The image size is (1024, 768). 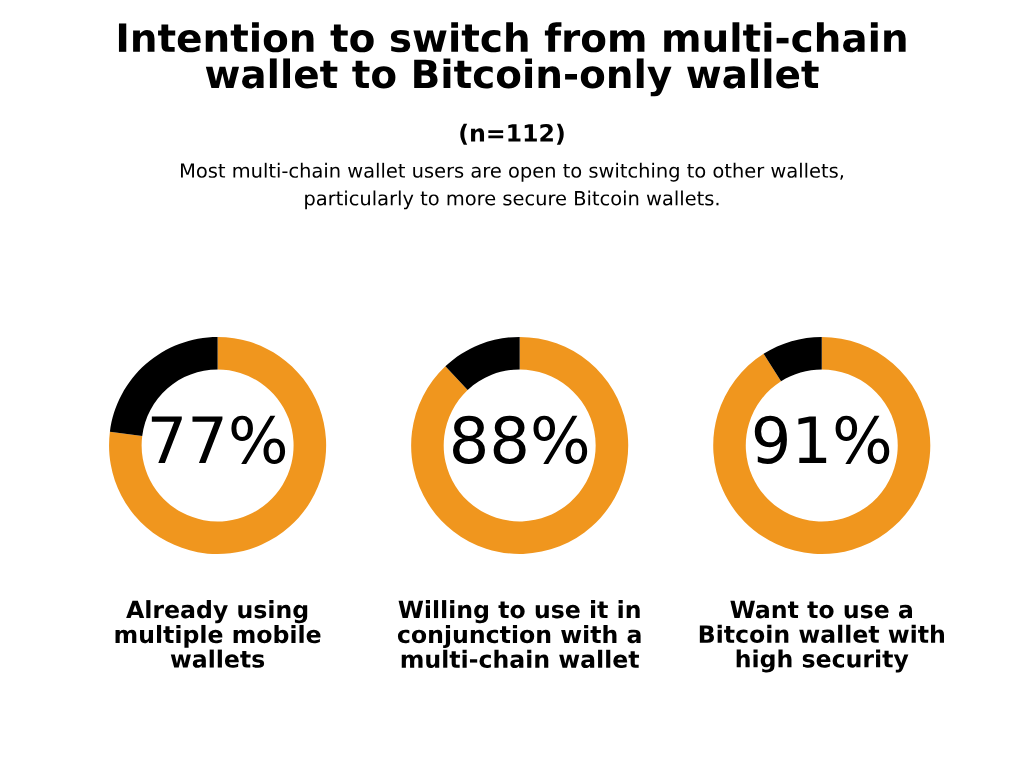 I want to click on text: Most multi-chain wallet users are open to switching to other wallets, particularly to more secure Bitcoin wallets., so click(x=512, y=186).